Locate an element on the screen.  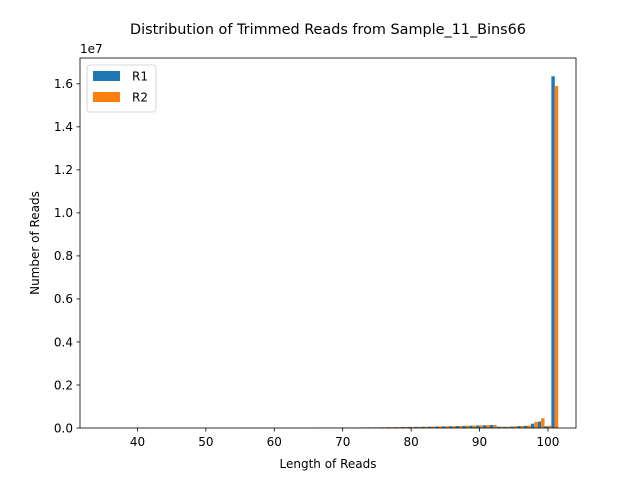
y-axis-scale-label: 1e7 is located at coordinates (91, 49).